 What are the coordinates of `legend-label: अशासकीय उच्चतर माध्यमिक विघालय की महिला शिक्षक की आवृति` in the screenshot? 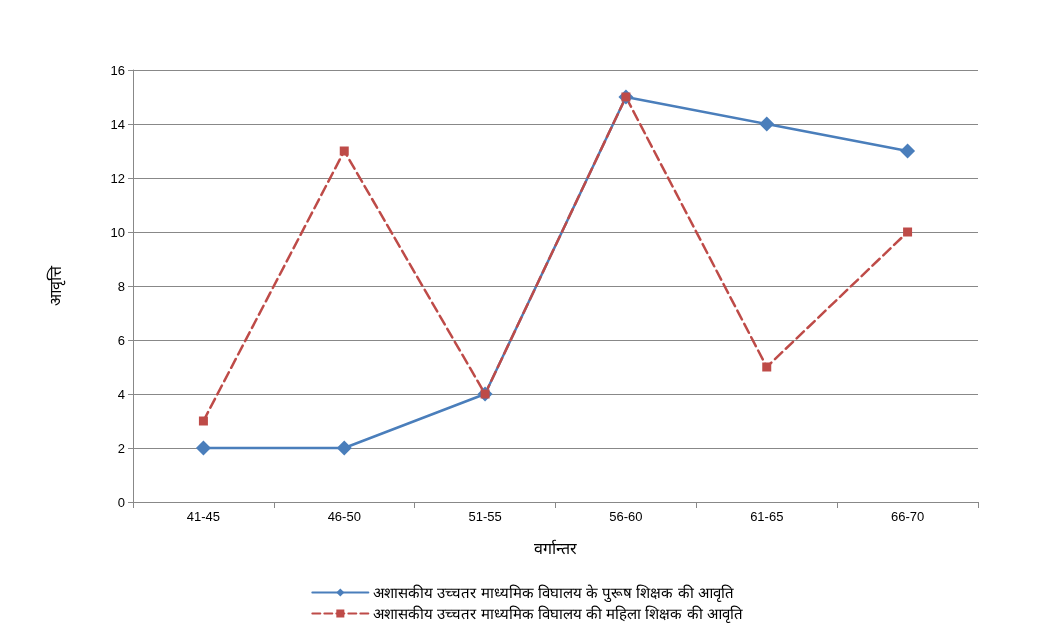 It's located at (558, 614).